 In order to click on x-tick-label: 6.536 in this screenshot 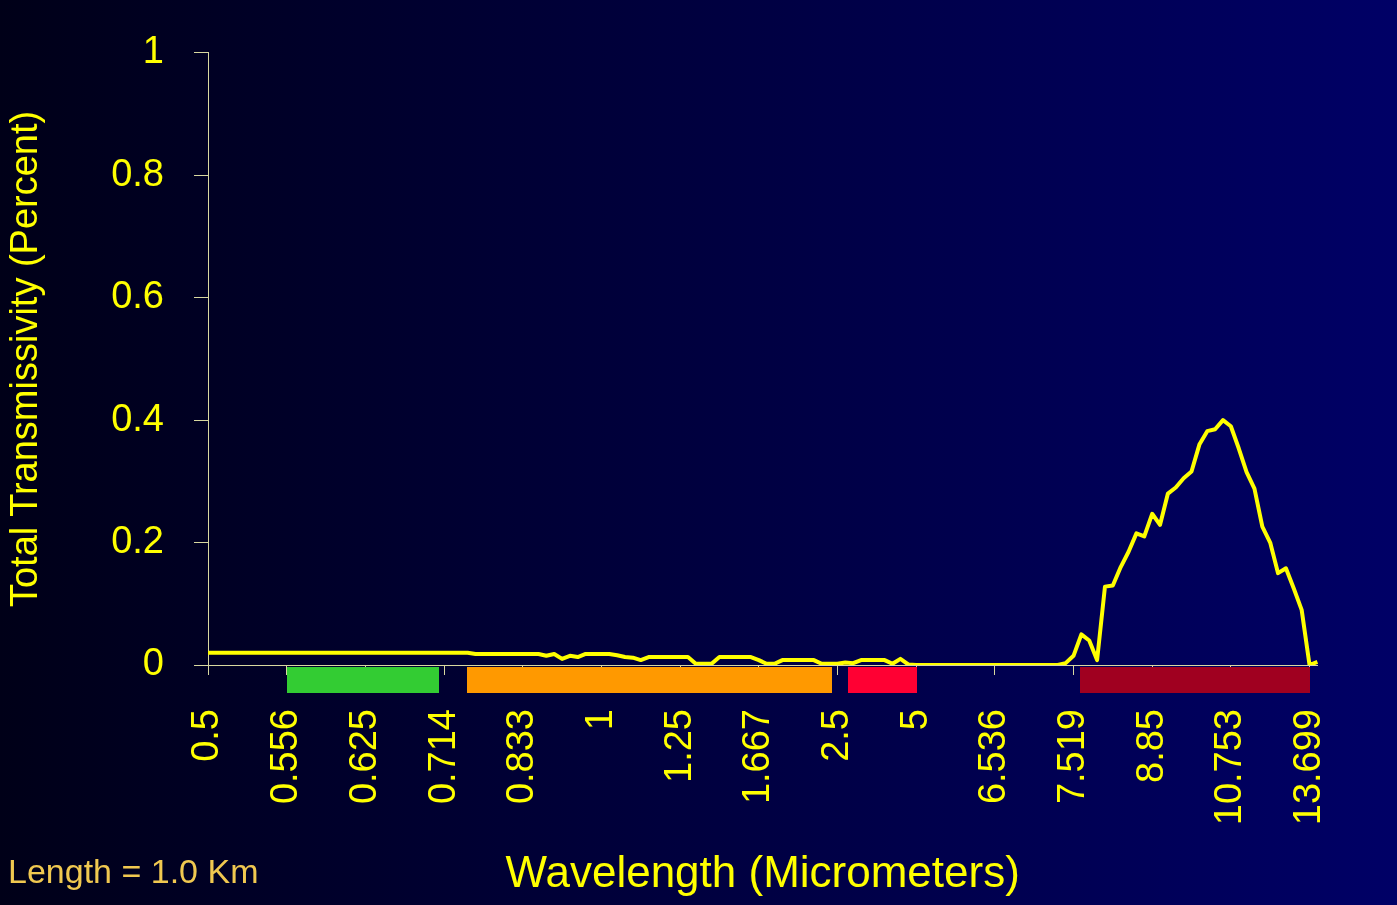, I will do `click(992, 757)`.